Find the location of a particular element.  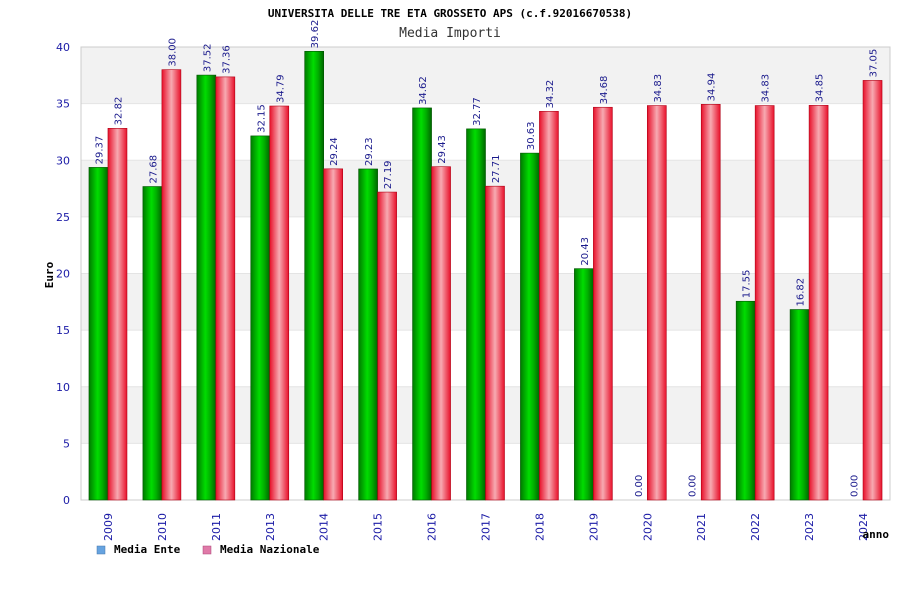

value-label: 37.05 is located at coordinates (874, 63).